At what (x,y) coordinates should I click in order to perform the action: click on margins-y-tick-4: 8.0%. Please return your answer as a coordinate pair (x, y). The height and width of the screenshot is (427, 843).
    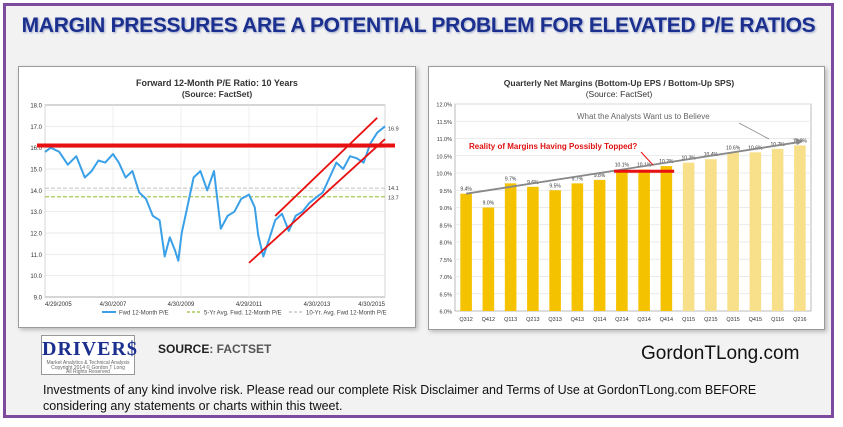
    Looking at the image, I should click on (445, 244).